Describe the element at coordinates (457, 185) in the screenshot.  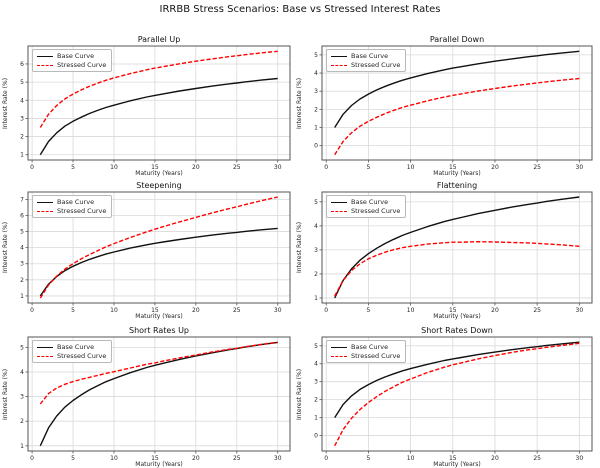
I see `subplot-title: Flattening` at that location.